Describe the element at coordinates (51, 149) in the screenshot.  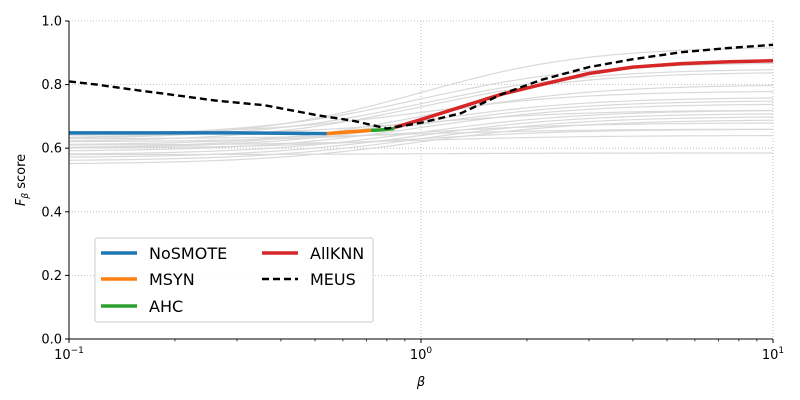
I see `y-tick-label: 0.6` at that location.